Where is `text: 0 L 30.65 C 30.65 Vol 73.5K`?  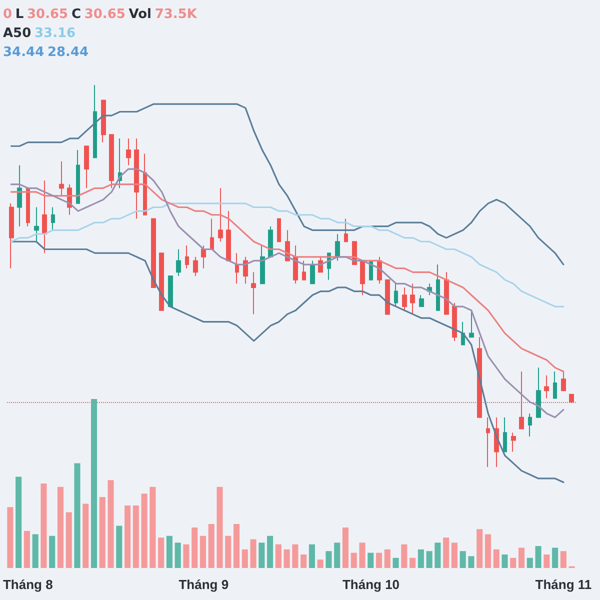
text: 0 L 30.65 C 30.65 Vol 73.5K is located at coordinates (100, 14).